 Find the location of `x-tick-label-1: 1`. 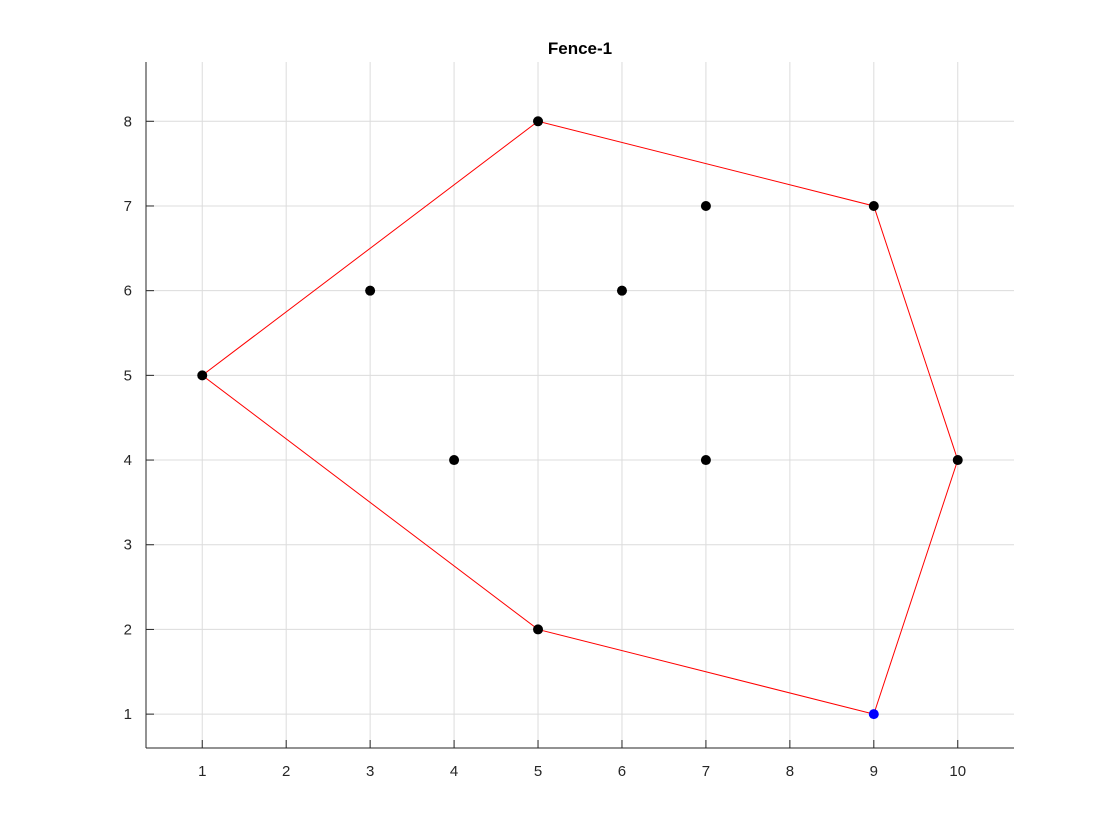

x-tick-label-1: 1 is located at coordinates (202, 771).